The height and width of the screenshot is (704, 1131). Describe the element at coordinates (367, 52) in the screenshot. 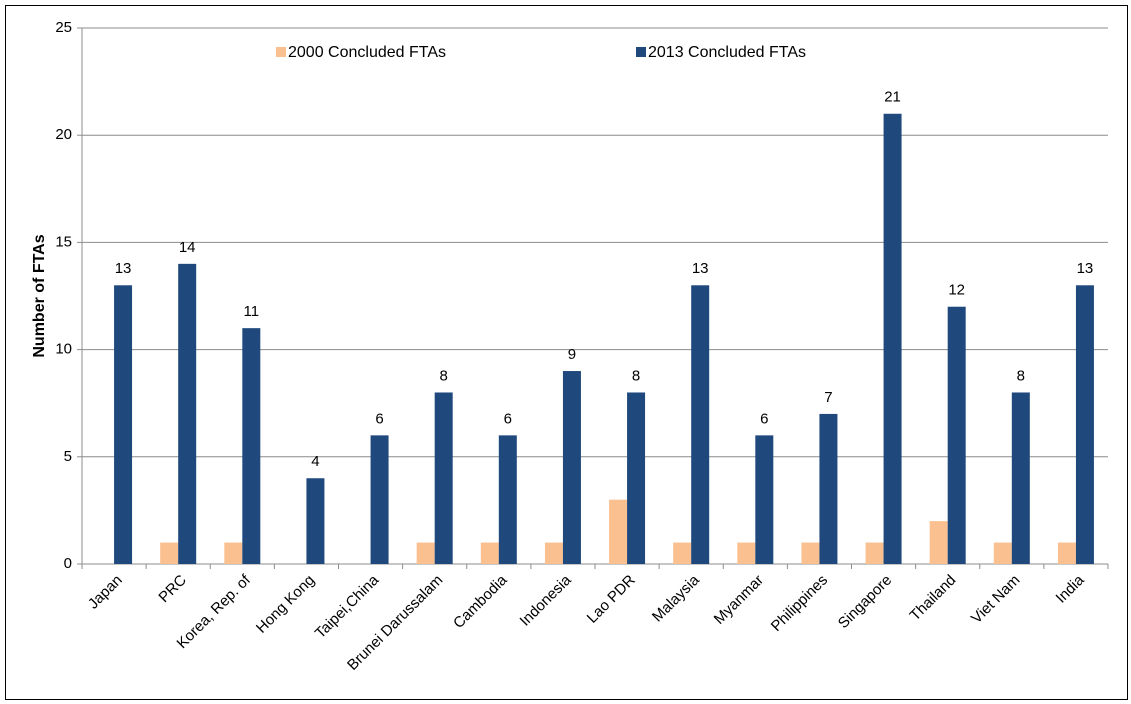

I see `legend-label: 2000 Concluded FTAs` at that location.